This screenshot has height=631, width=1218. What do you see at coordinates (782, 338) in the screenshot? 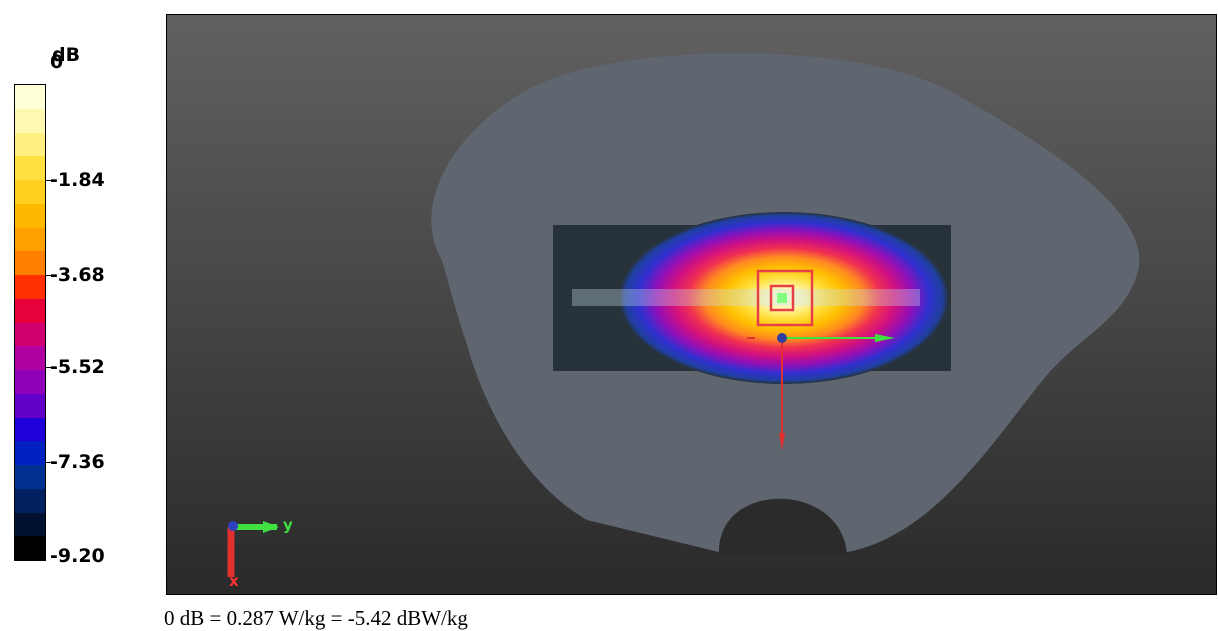
I see `origin-point` at bounding box center [782, 338].